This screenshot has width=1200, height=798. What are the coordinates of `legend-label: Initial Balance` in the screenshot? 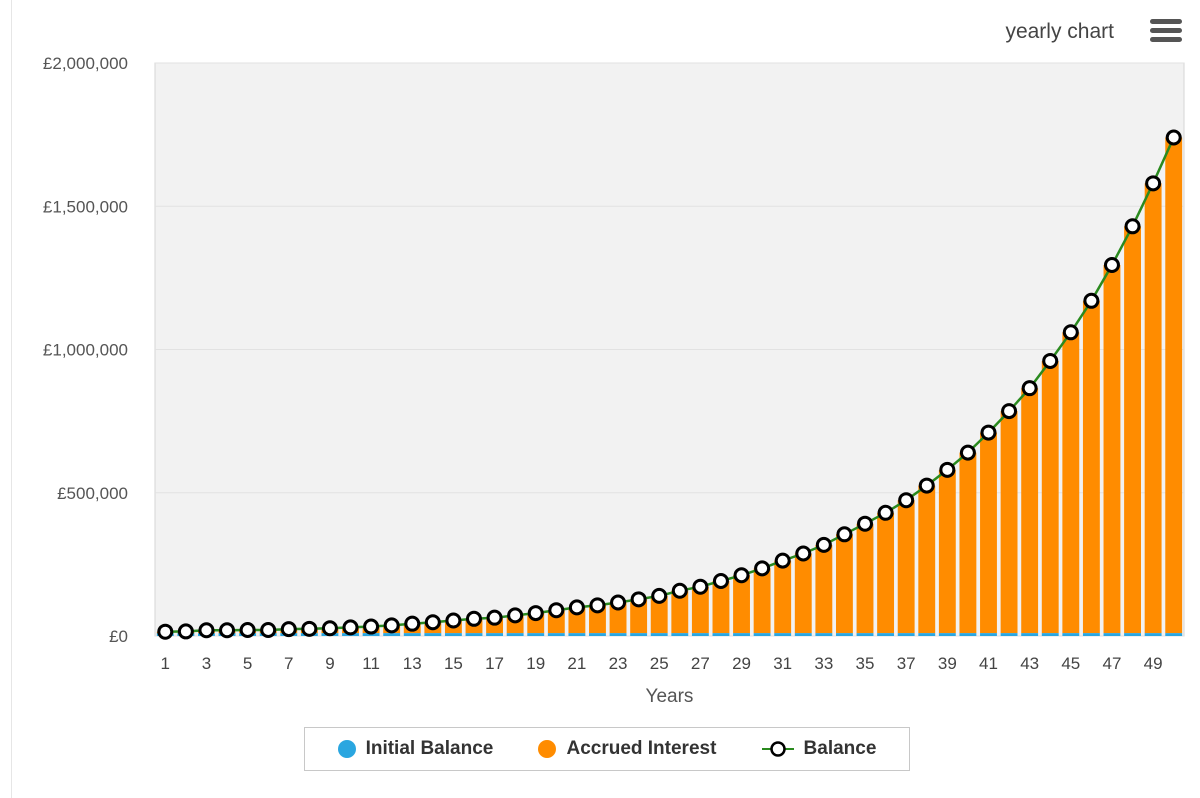 It's located at (429, 748).